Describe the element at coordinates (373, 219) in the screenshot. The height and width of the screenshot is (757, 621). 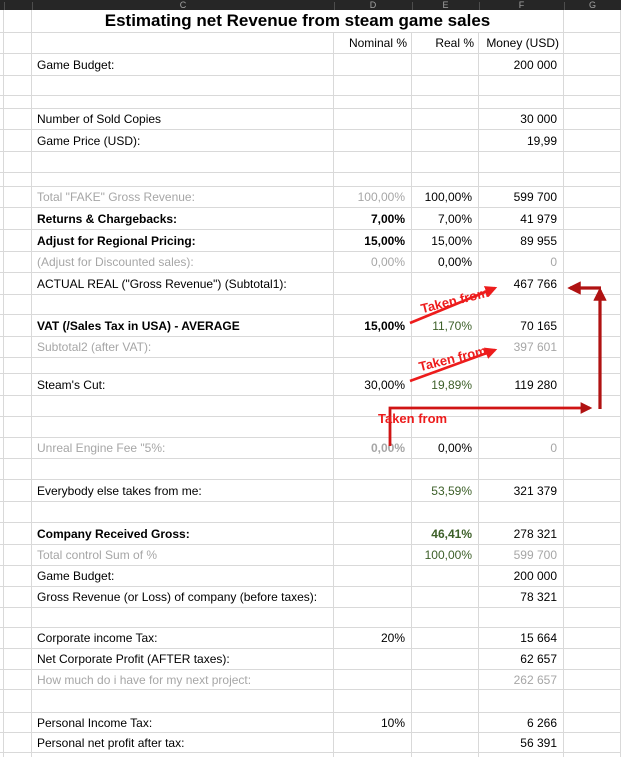
I see `cell-nominal: 7,00%` at that location.